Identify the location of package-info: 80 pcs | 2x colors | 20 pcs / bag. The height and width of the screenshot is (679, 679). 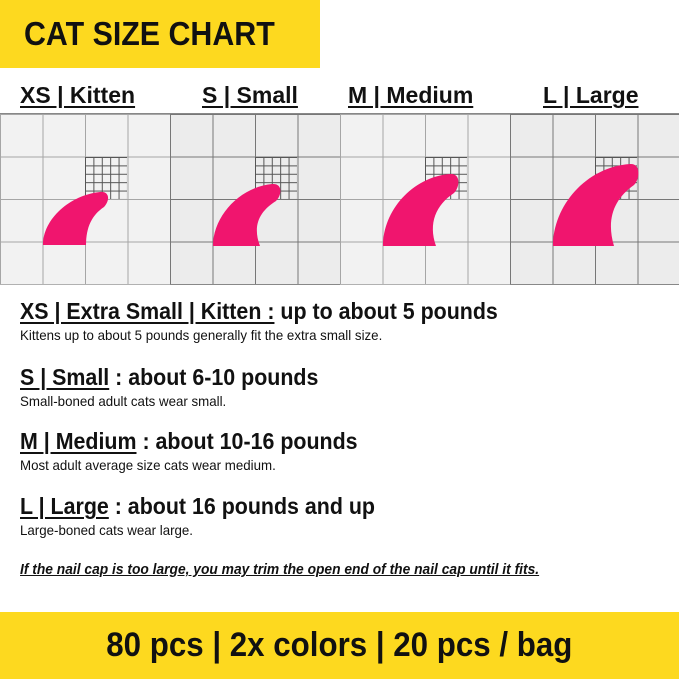
(339, 645).